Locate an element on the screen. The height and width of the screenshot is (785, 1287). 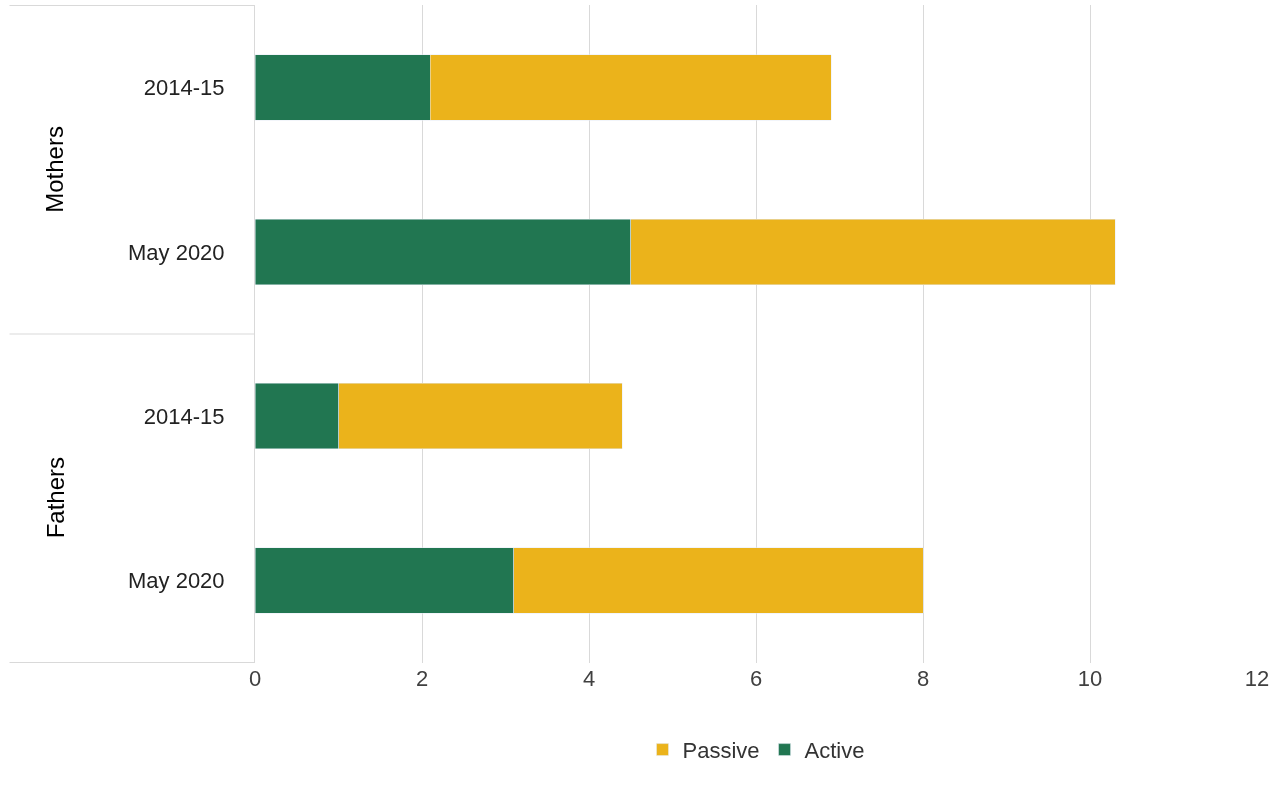
x-tick-label: 0 is located at coordinates (255, 678).